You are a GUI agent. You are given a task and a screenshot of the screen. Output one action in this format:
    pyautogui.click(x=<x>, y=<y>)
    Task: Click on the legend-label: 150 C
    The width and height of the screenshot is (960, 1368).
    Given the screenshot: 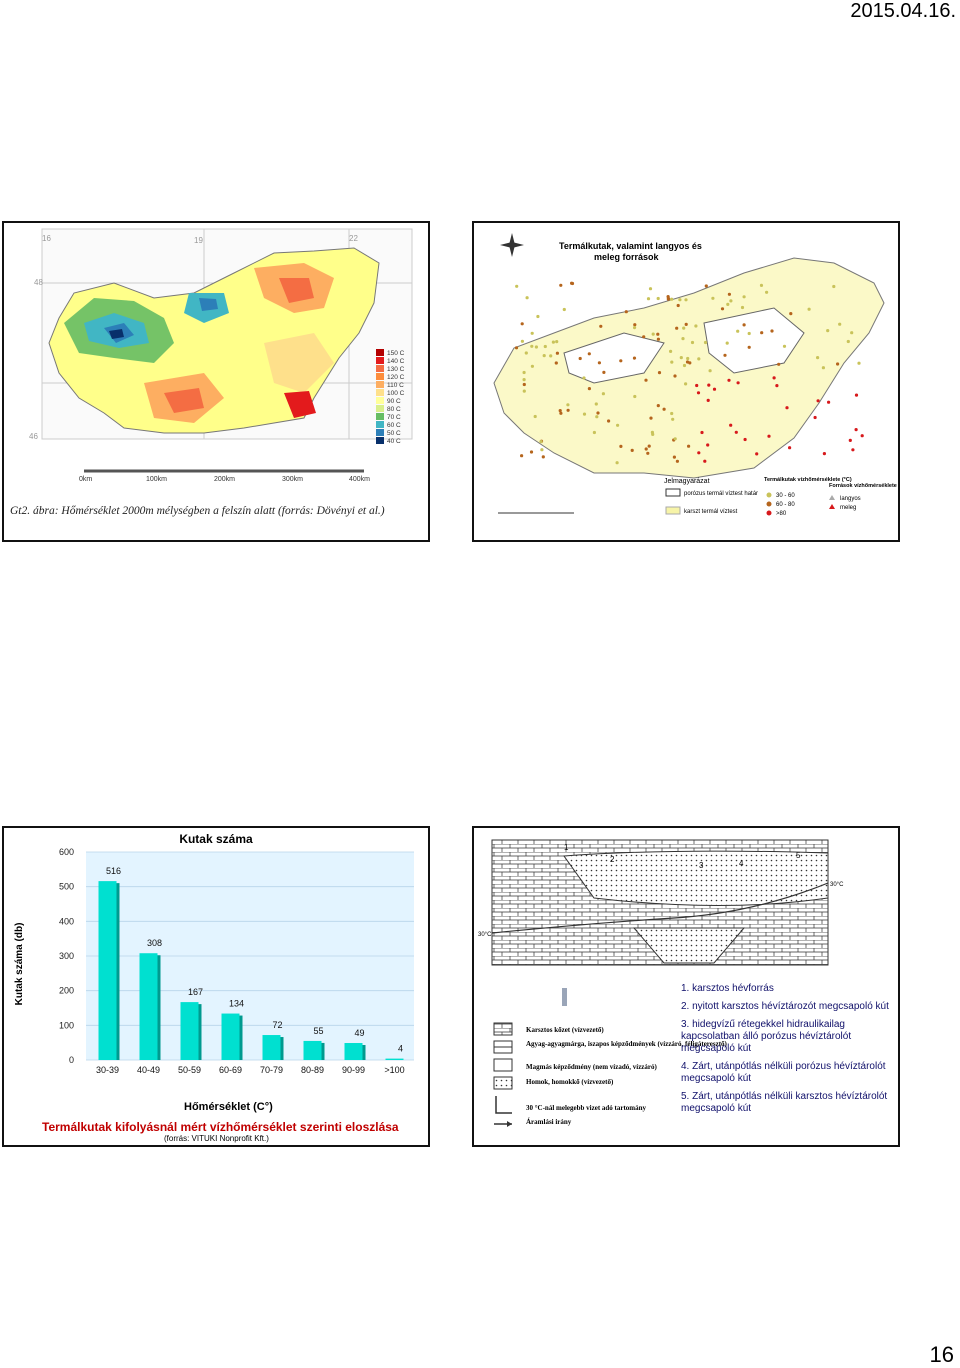 What is the action you would take?
    pyautogui.click(x=396, y=353)
    